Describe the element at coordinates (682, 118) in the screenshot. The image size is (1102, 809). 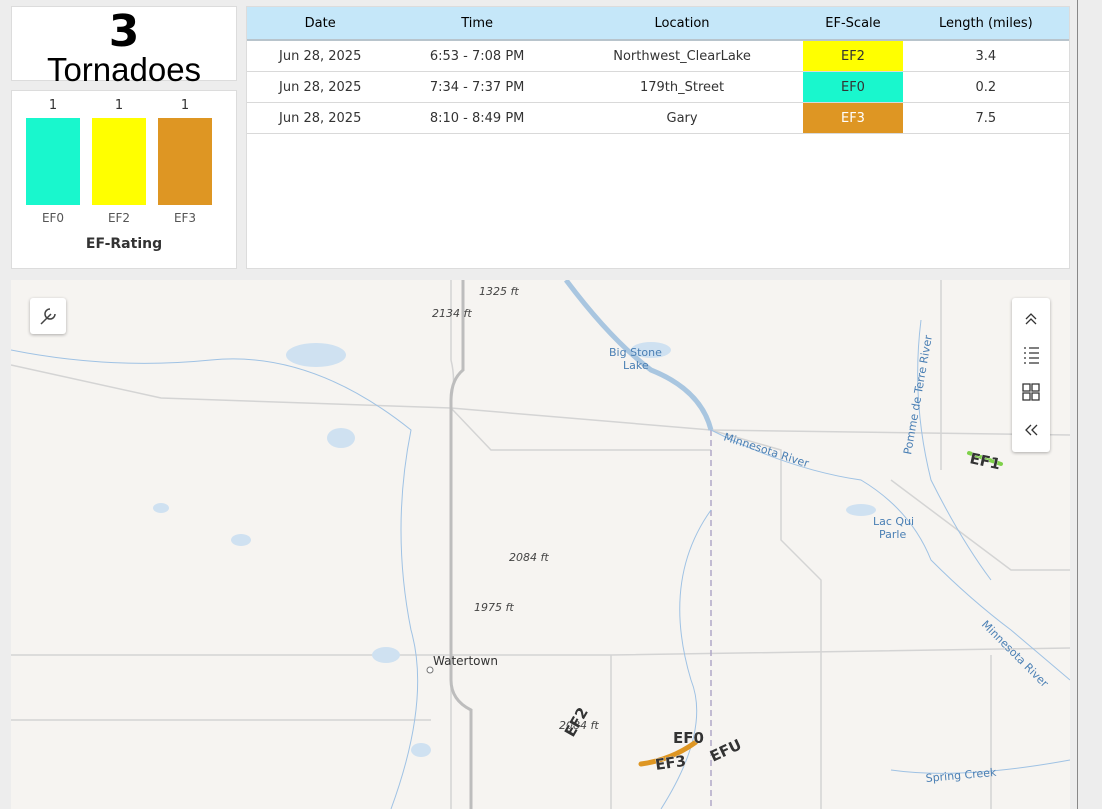
I see `table-cell: Gary` at that location.